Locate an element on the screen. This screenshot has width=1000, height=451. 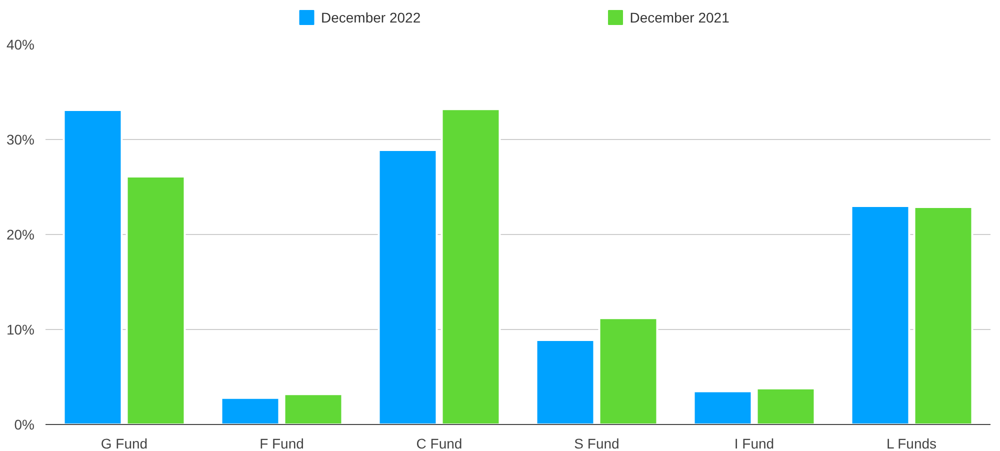
x-tick-label: G Fund is located at coordinates (124, 443).